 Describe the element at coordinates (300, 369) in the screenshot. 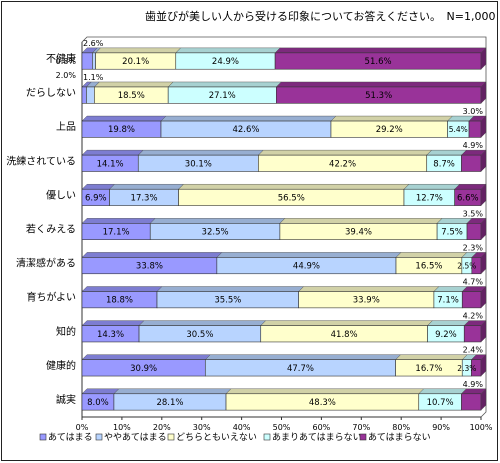

I see `data-label: 47.7%` at that location.